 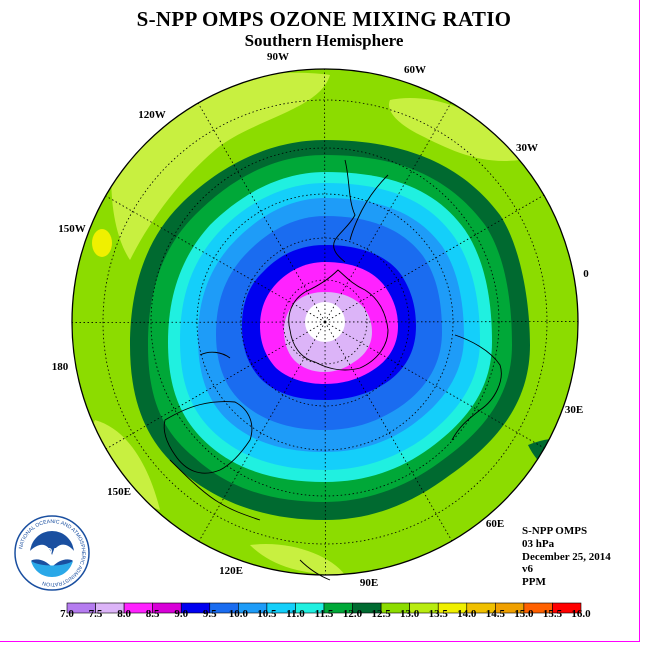 What do you see at coordinates (324, 19) in the screenshot?
I see `map-title: S-NPP OMPS OZONE MIXING RATIO` at bounding box center [324, 19].